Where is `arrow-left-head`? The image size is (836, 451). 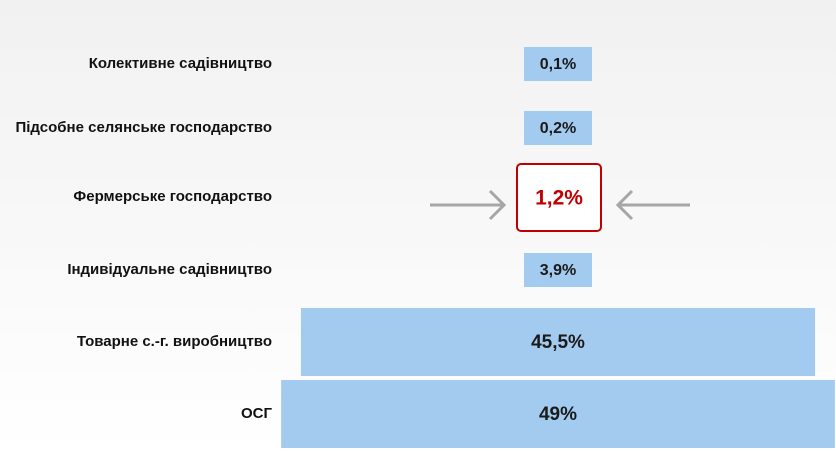
arrow-left-head is located at coordinates (497, 205).